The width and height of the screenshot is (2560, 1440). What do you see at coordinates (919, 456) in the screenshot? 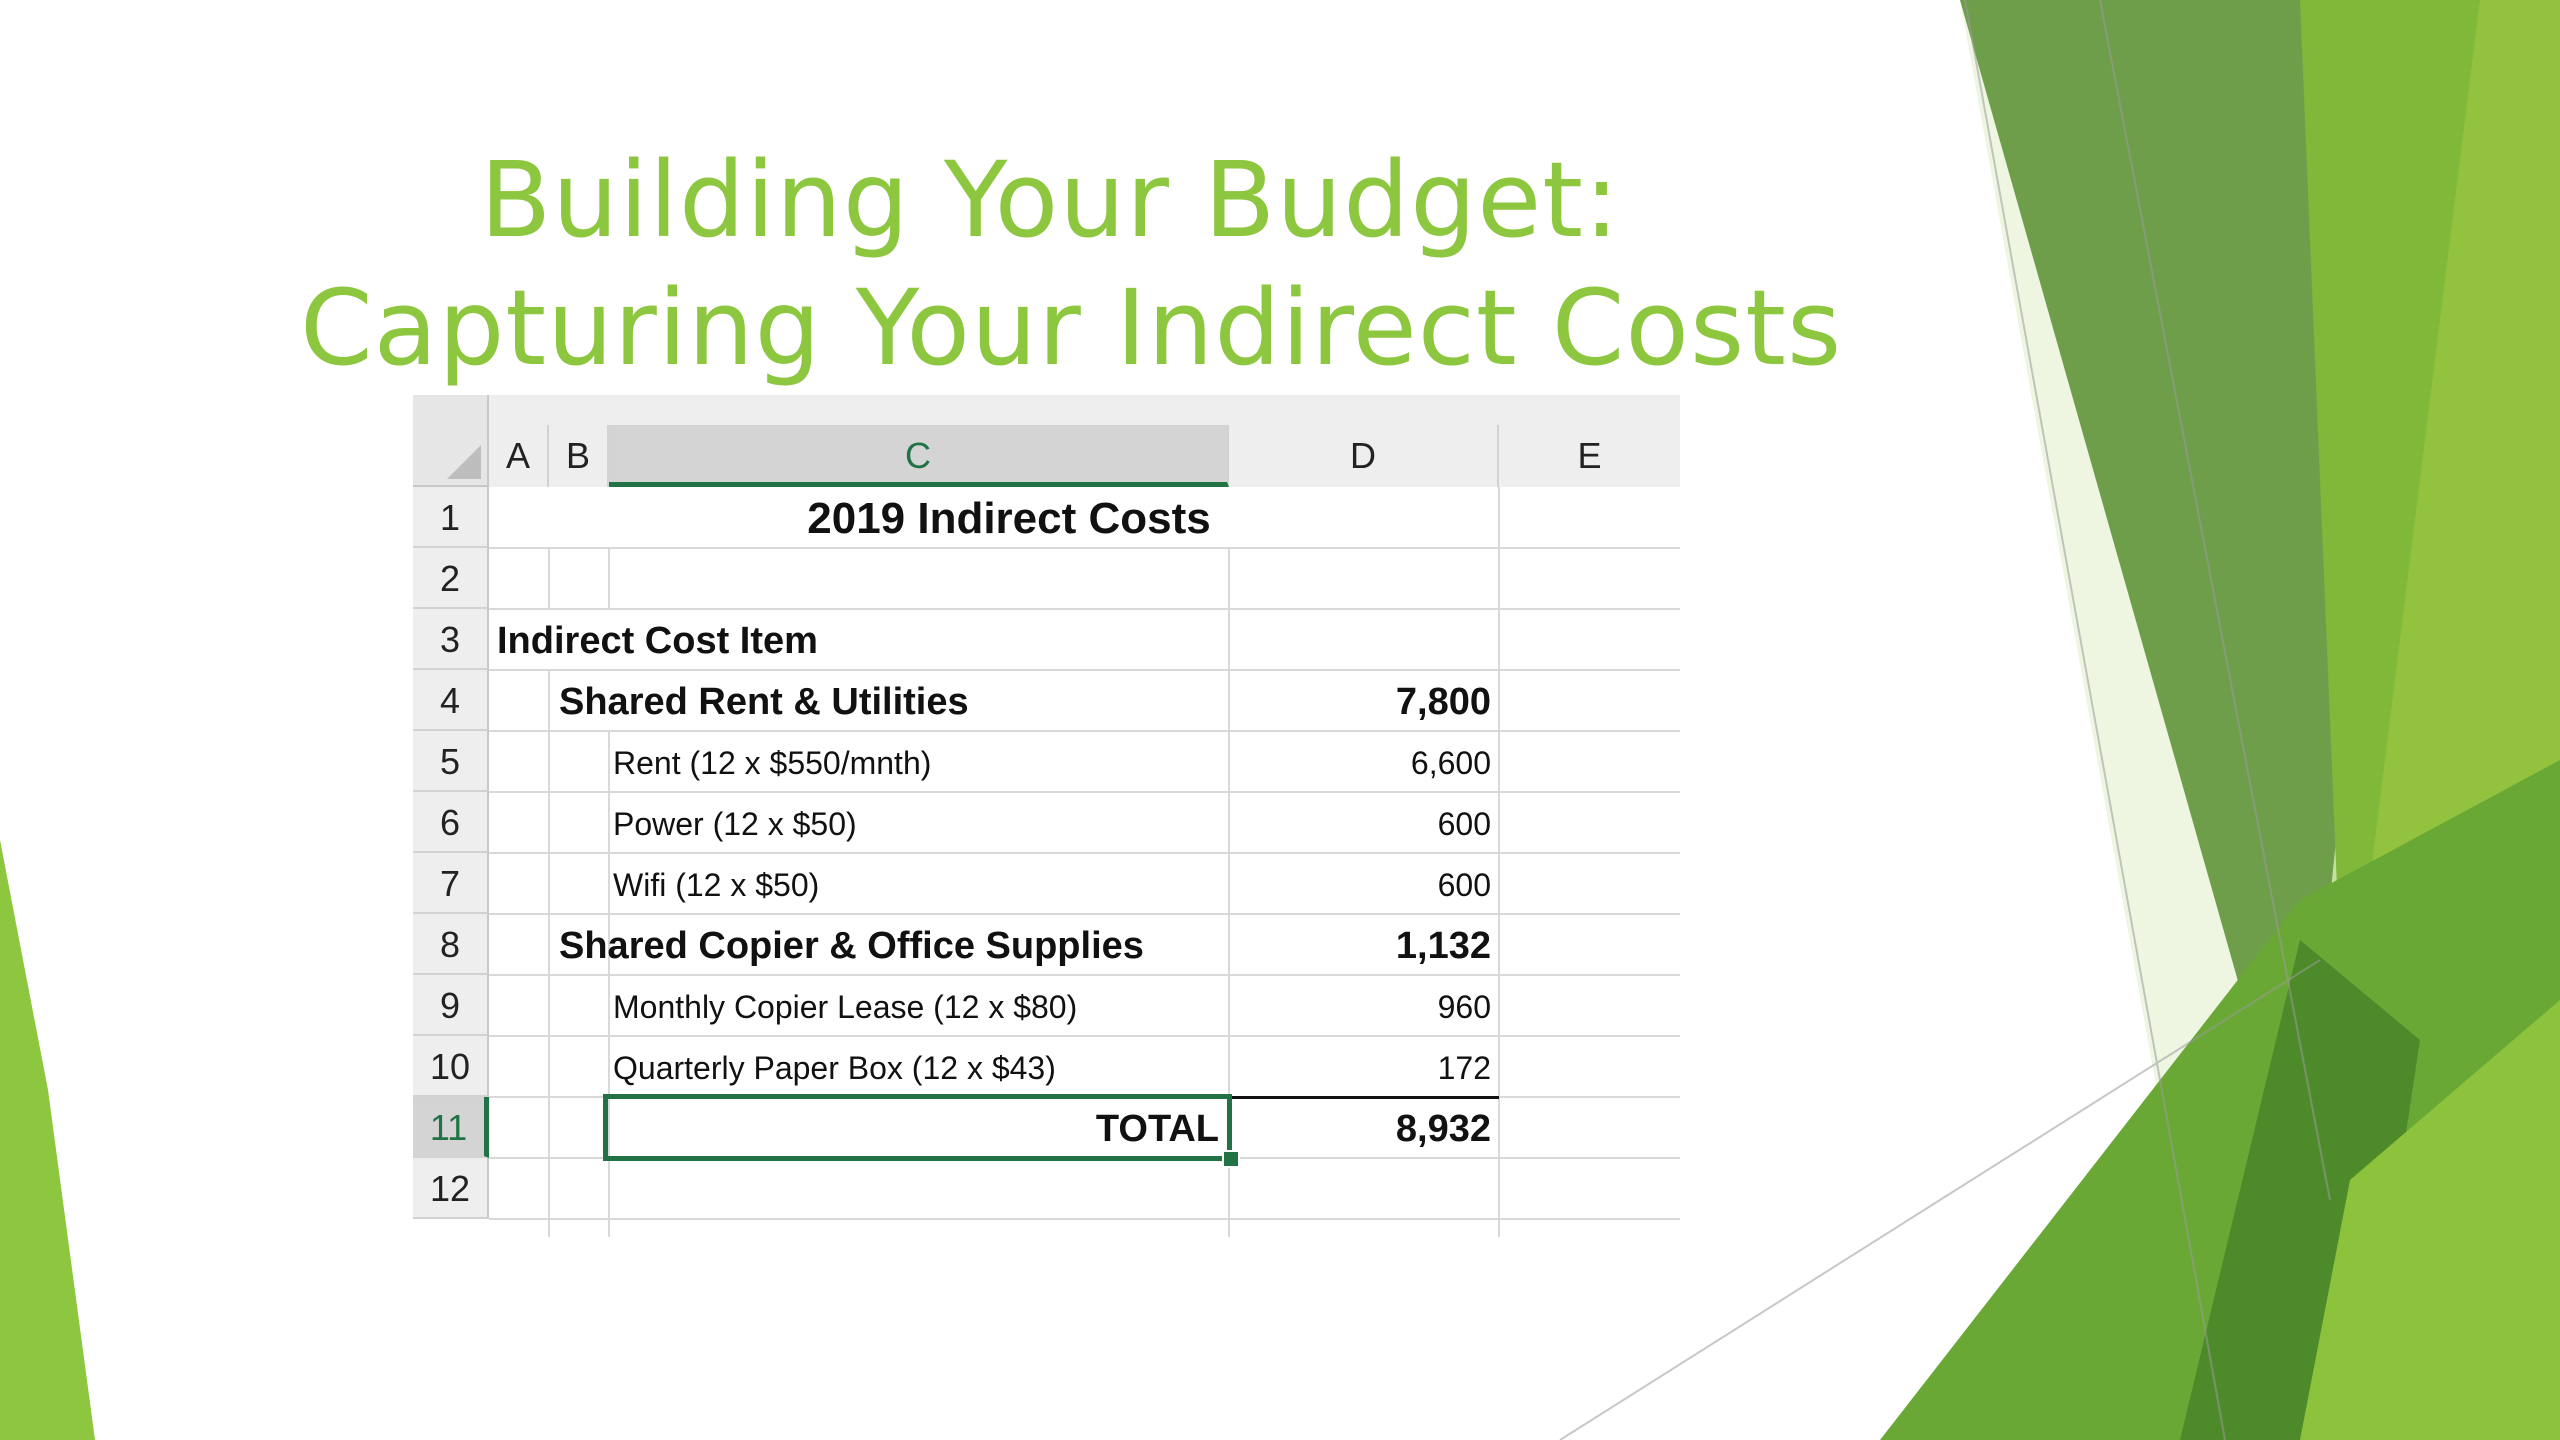
I see `column-header-c: C` at bounding box center [919, 456].